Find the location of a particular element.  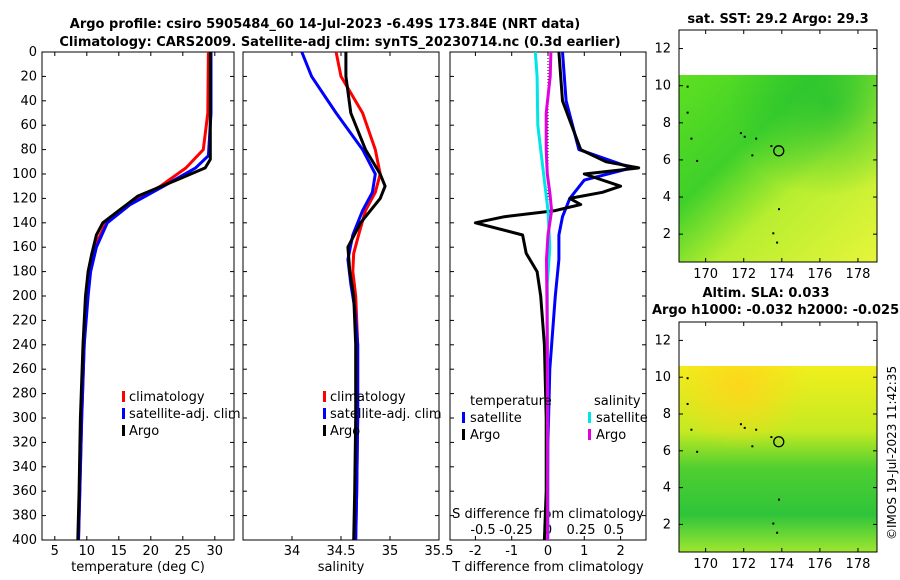

y-tick-label: 12 is located at coordinates (662, 340).